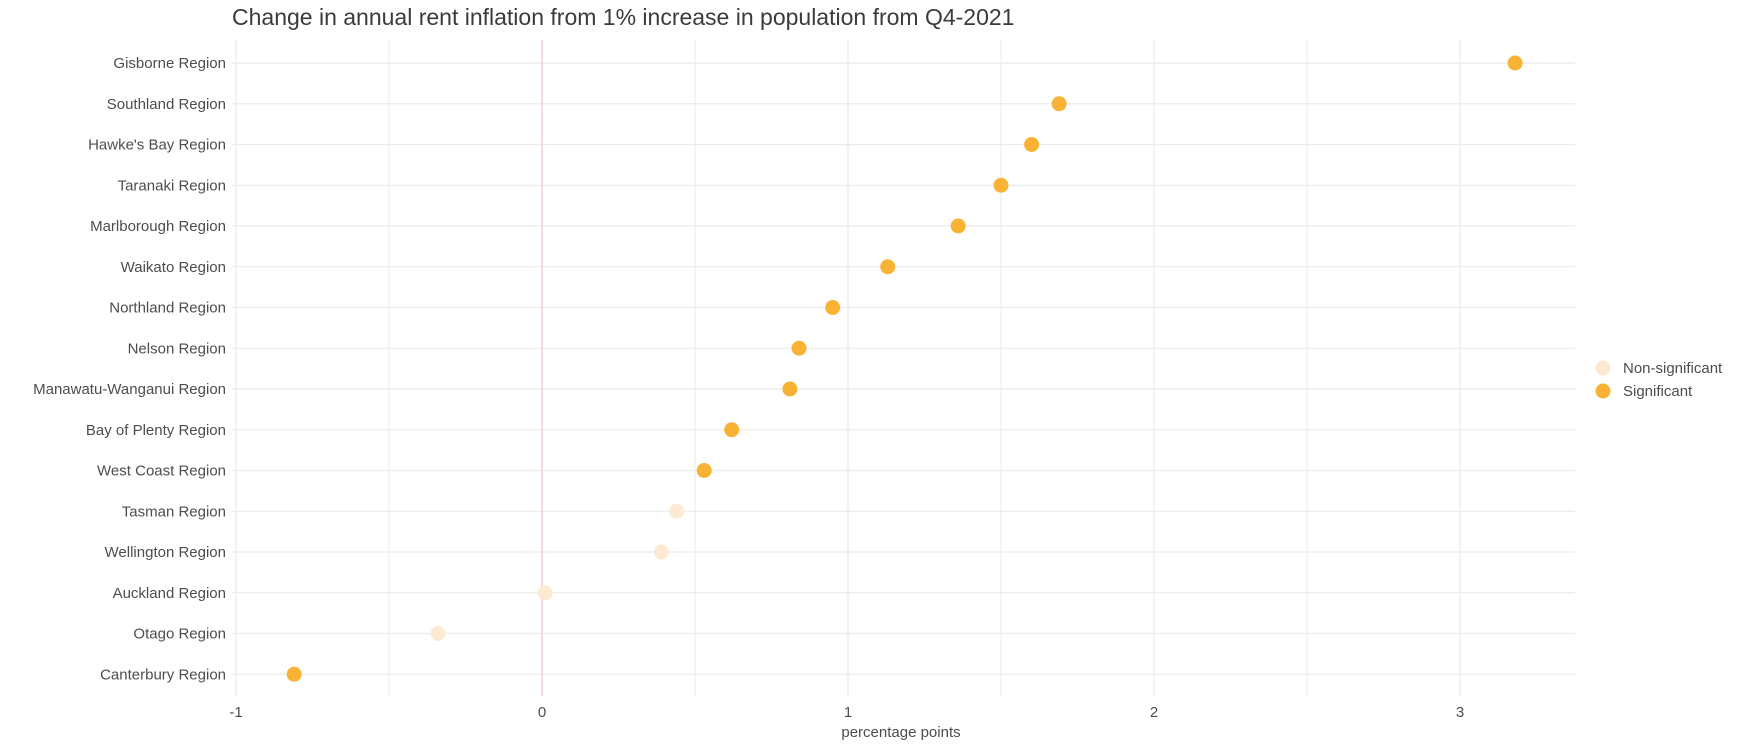  Describe the element at coordinates (1673, 368) in the screenshot. I see `legend-label: Non-significant` at that location.